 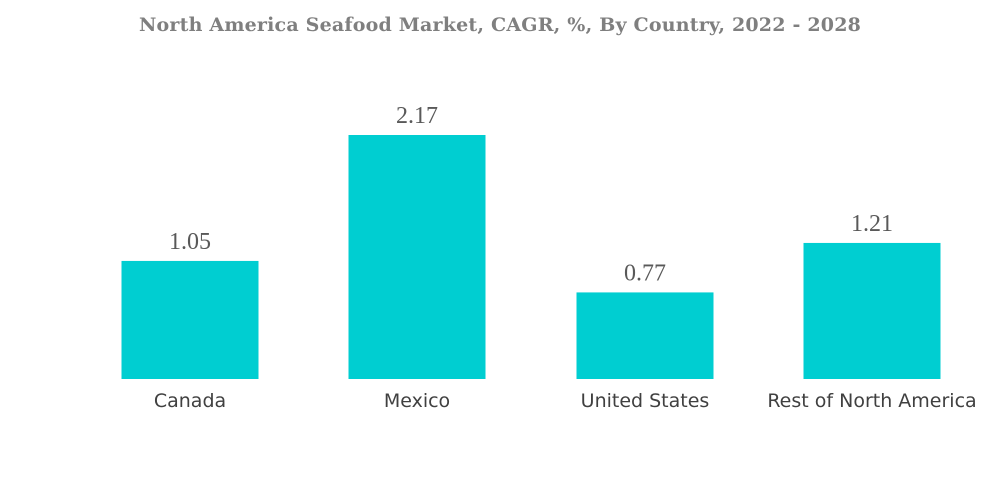 What do you see at coordinates (417, 257) in the screenshot?
I see `bar-mexico` at bounding box center [417, 257].